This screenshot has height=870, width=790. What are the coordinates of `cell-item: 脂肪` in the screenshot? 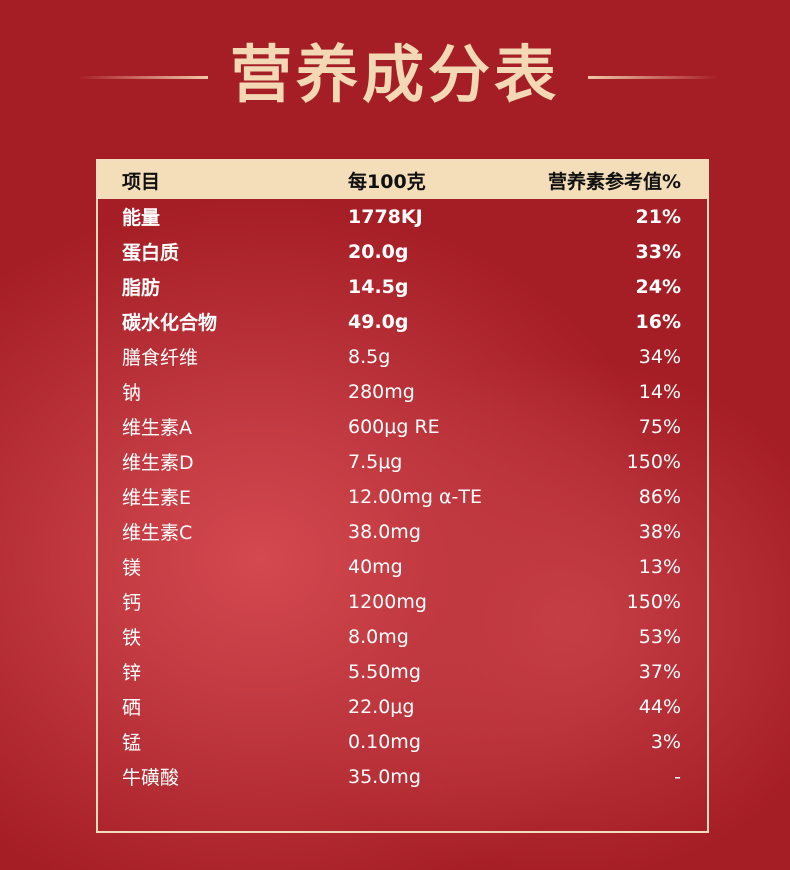 It's located at (141, 288).